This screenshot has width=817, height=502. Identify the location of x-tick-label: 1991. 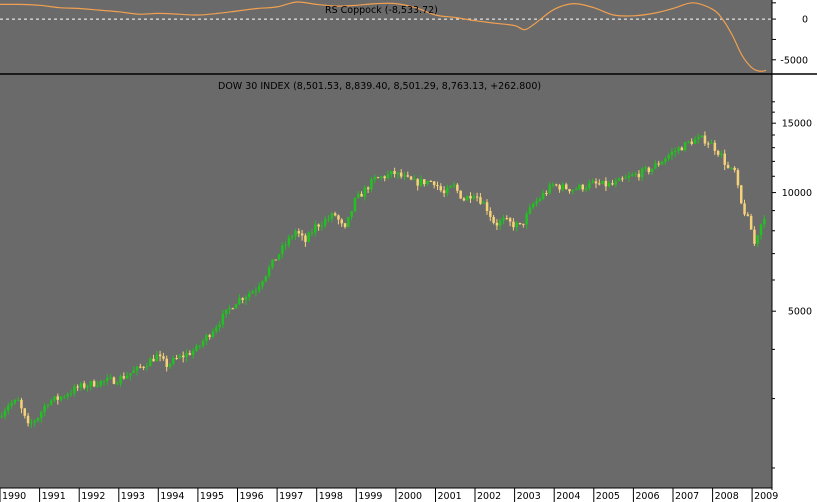
(54, 496).